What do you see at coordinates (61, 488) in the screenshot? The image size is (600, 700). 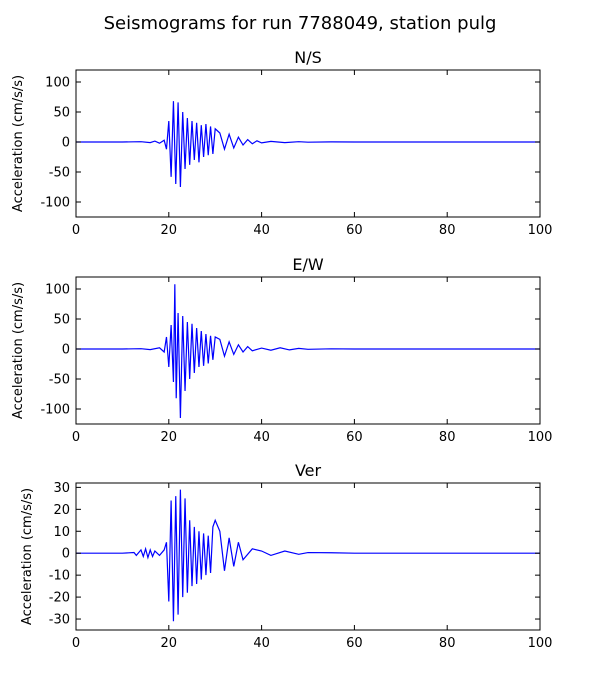 I see `y-tick-label: 30` at bounding box center [61, 488].